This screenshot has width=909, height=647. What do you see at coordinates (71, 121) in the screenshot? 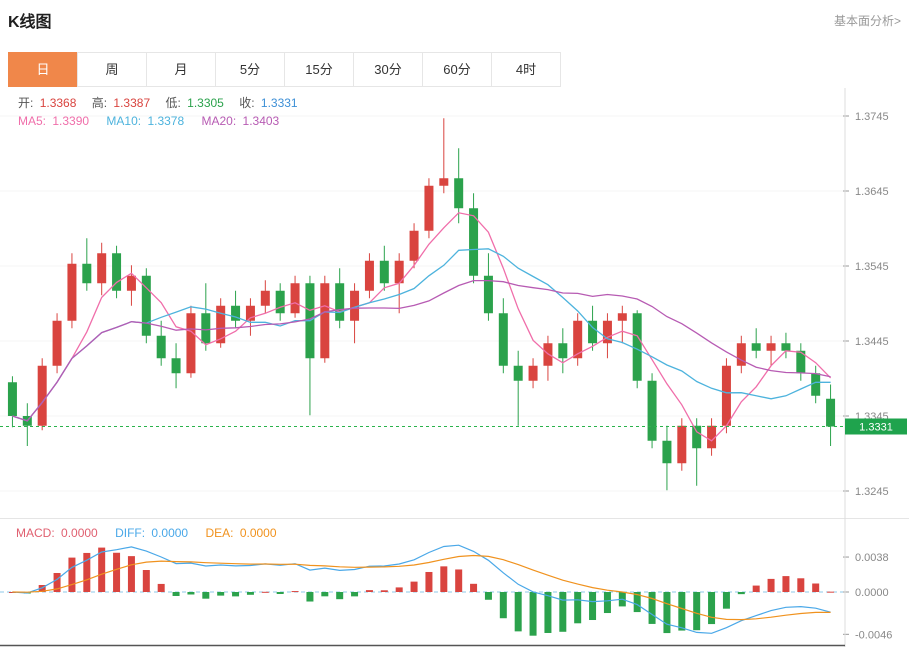
I see `ma5-value: 1.3390` at bounding box center [71, 121].